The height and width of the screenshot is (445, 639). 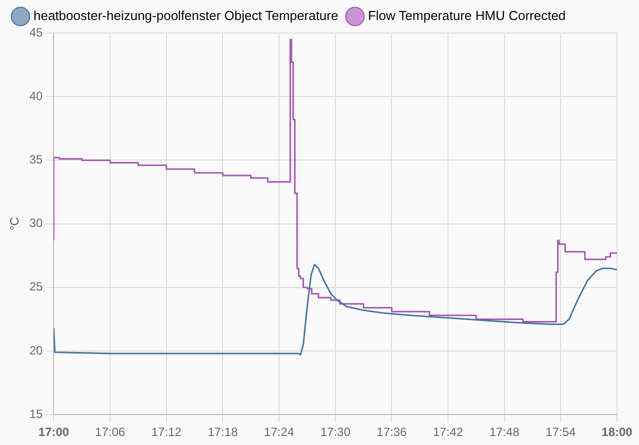 I want to click on x-tick-label: 17:36, so click(x=392, y=432).